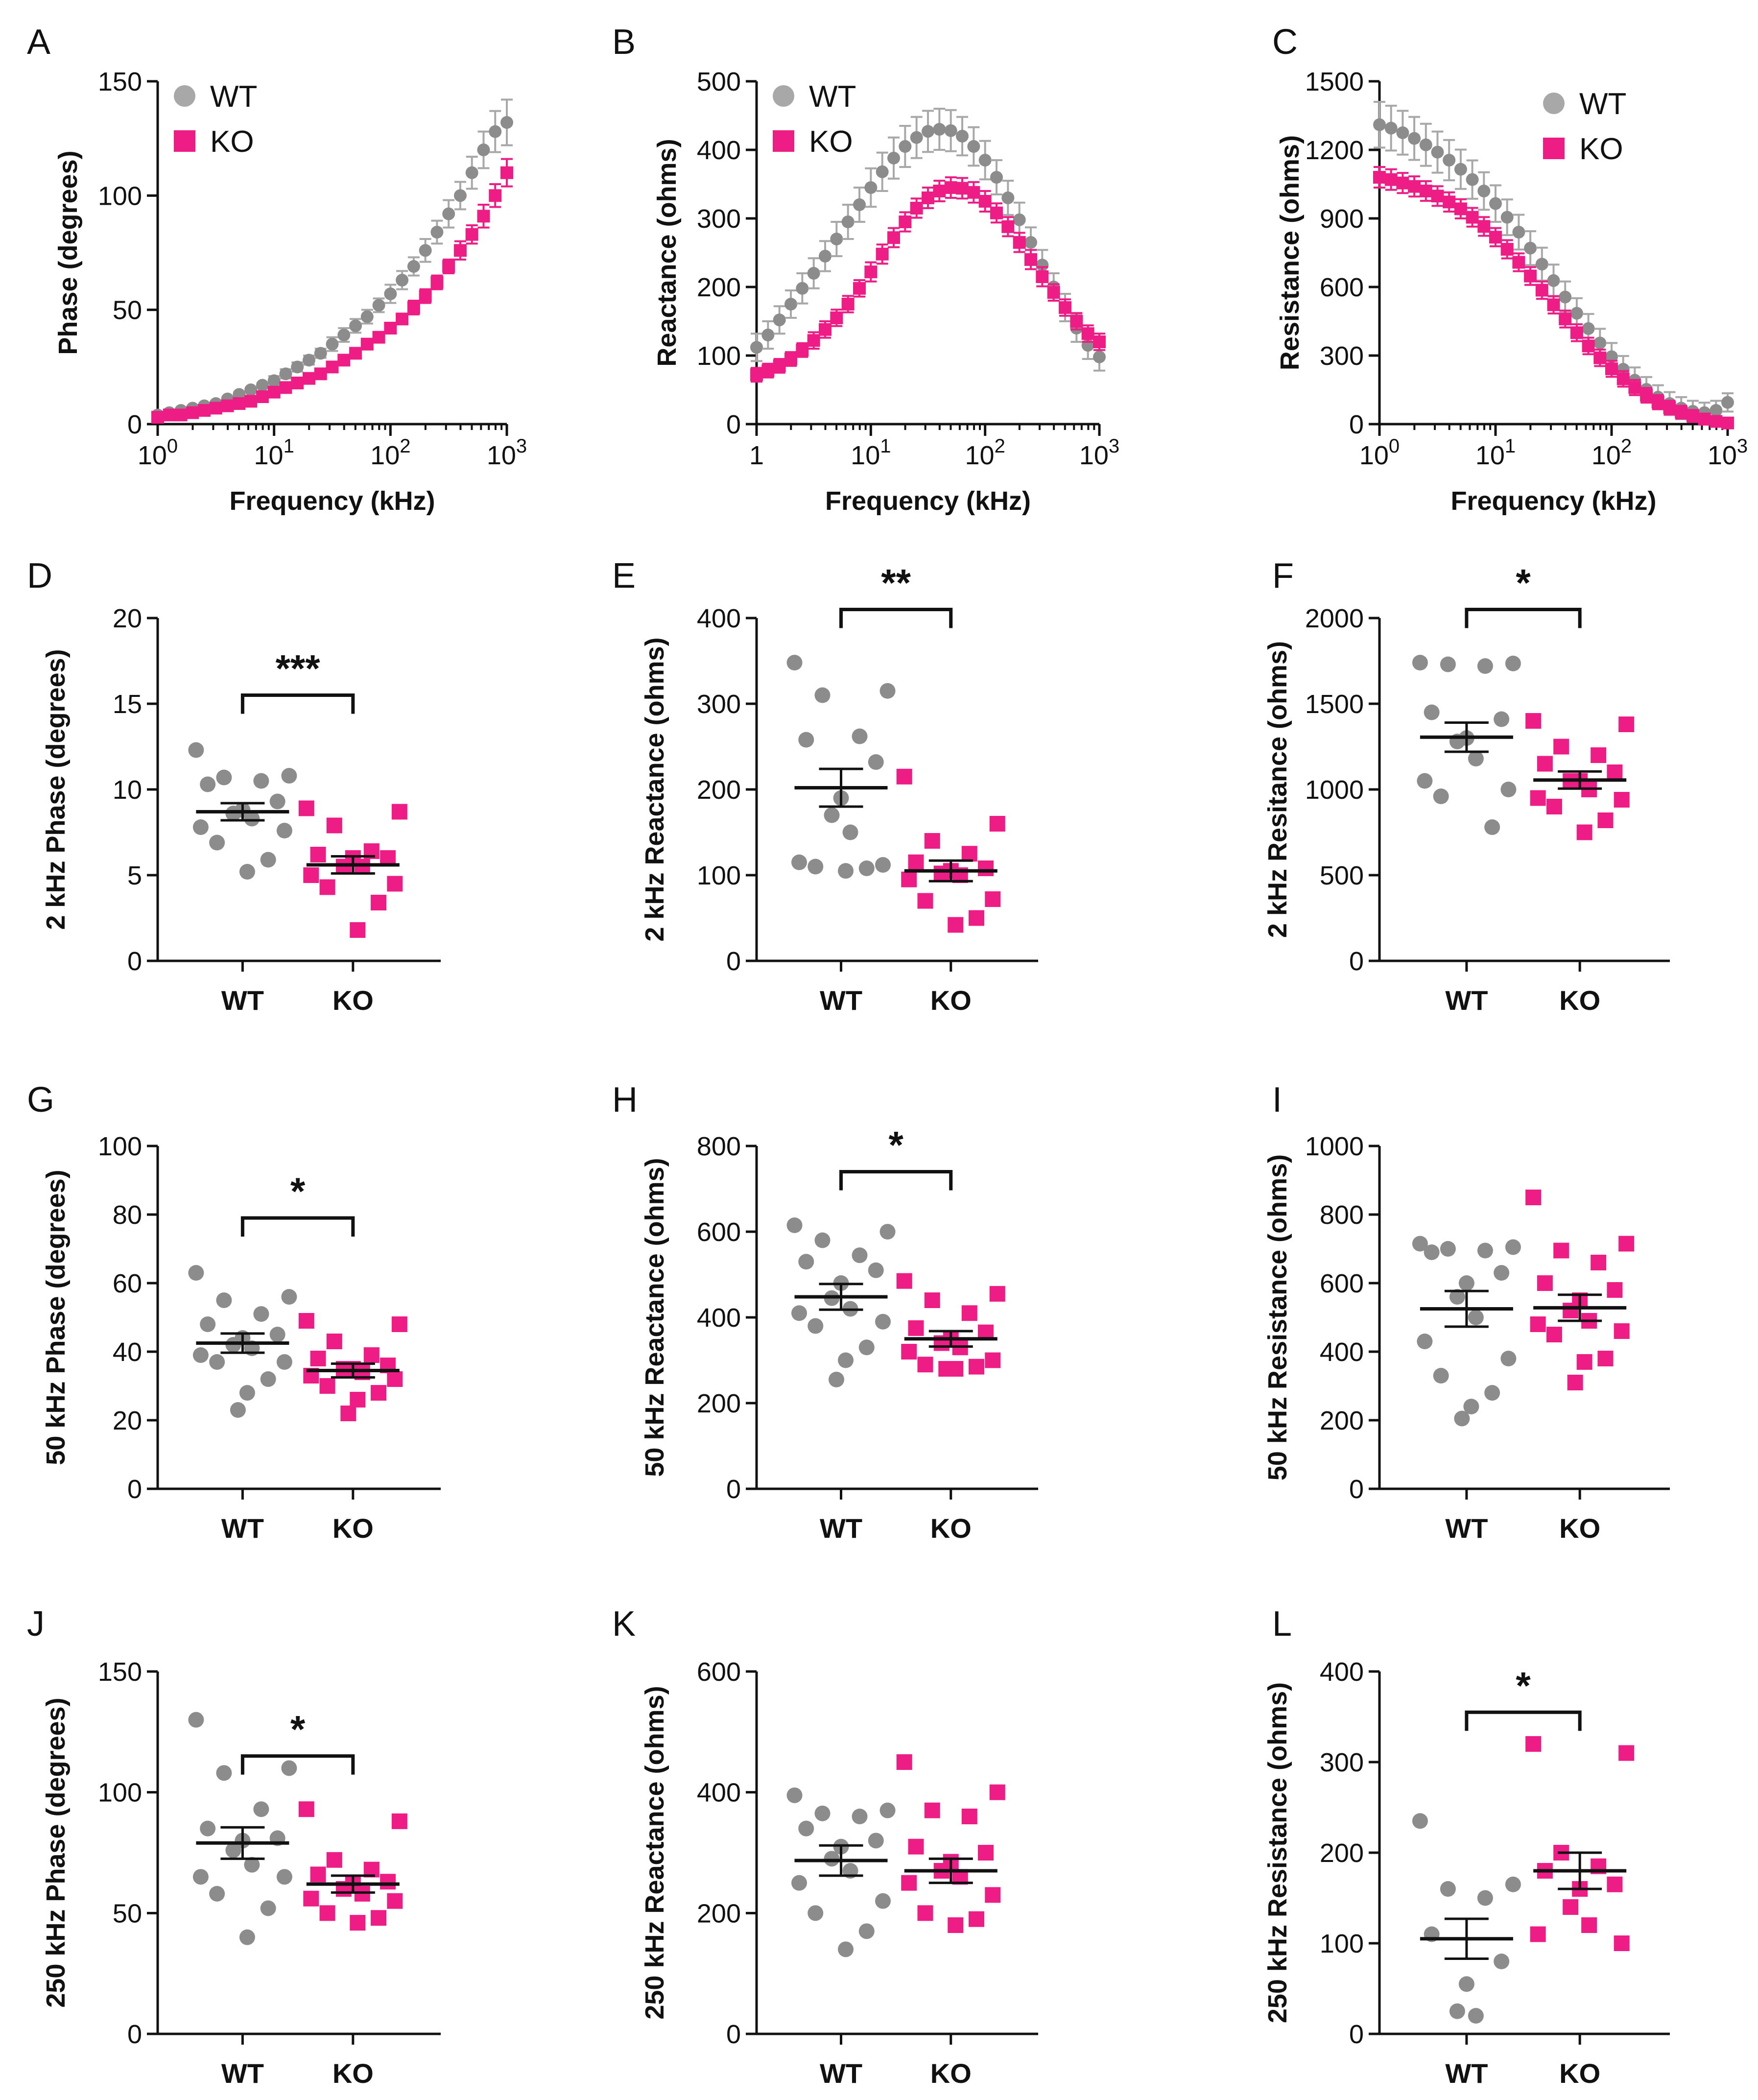  I want to click on y-tick-label: 800, so click(719, 1146).